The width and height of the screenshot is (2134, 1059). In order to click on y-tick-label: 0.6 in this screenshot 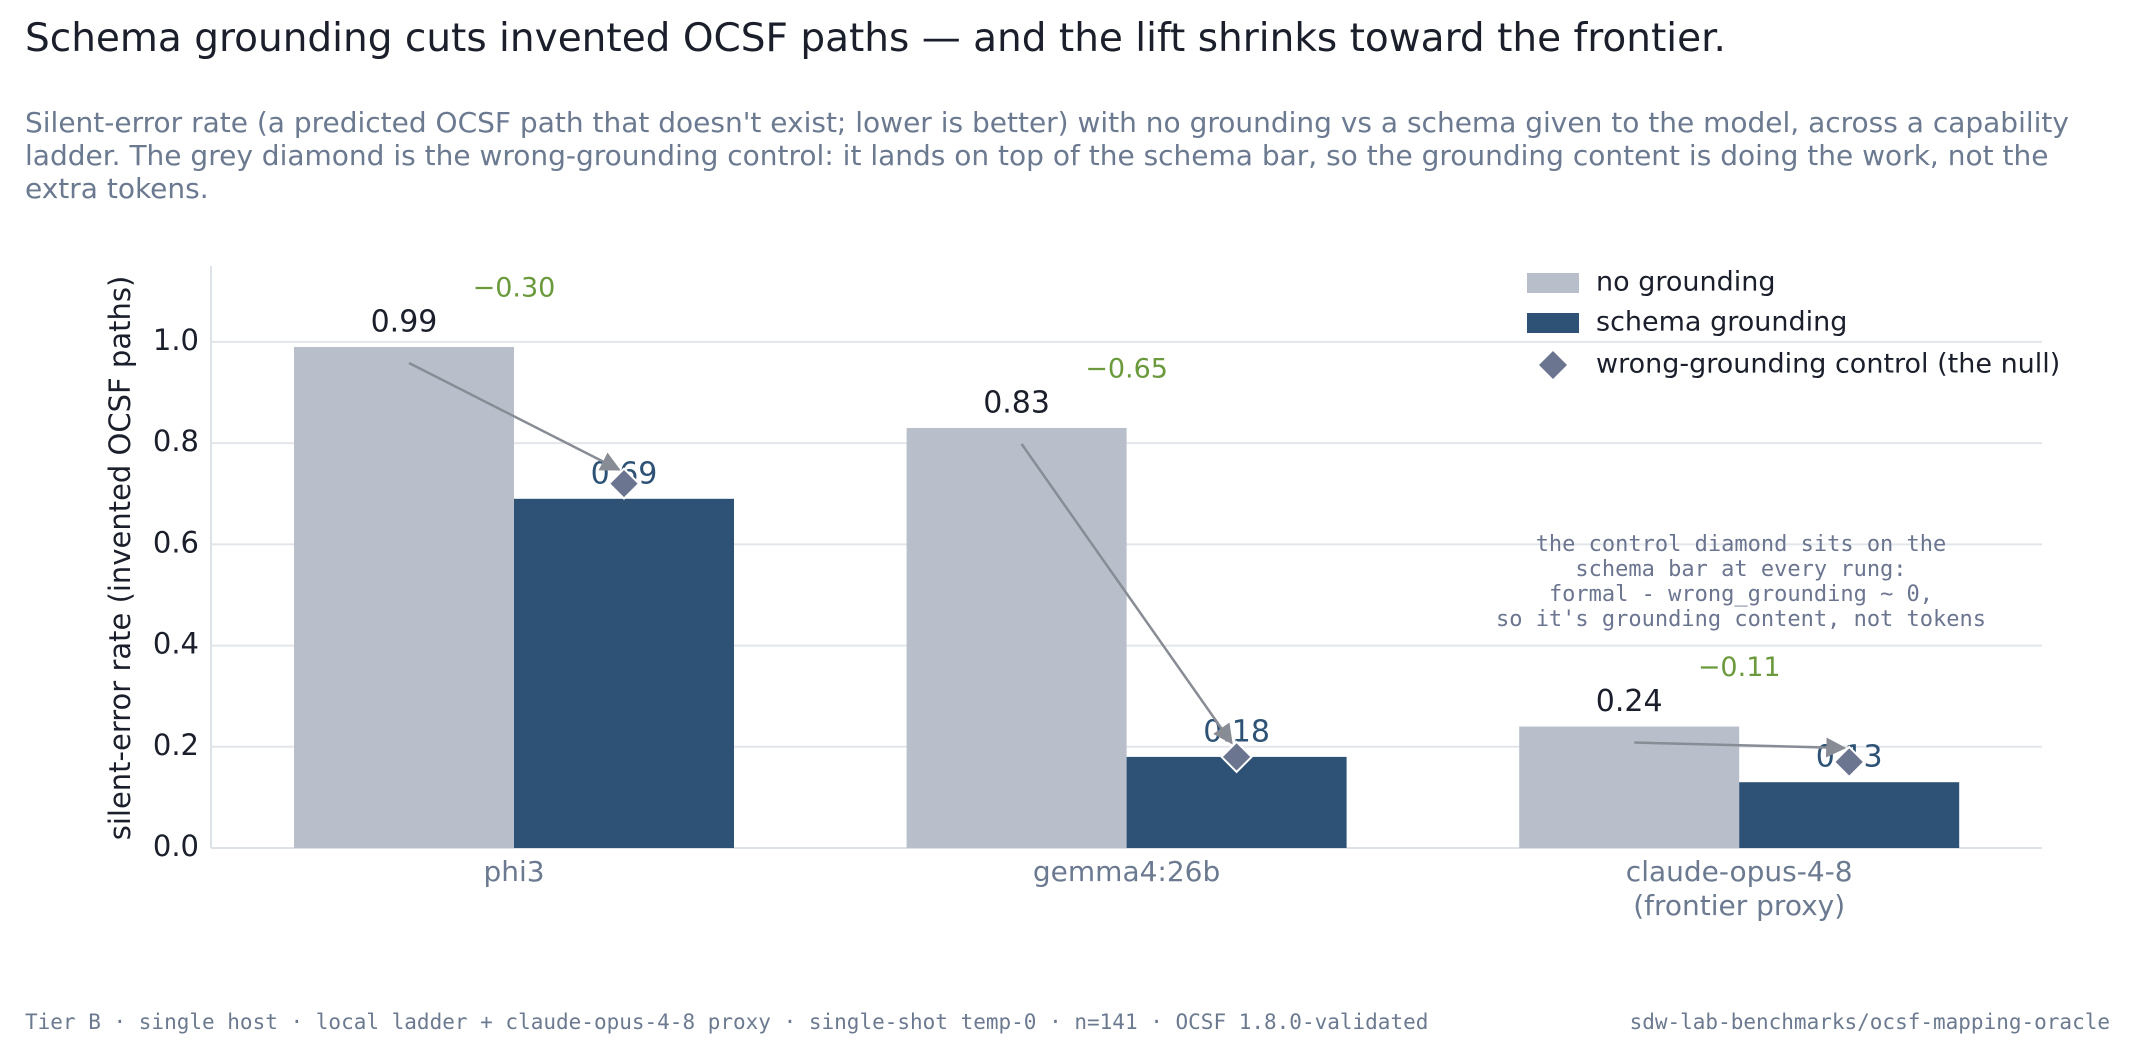, I will do `click(176, 542)`.